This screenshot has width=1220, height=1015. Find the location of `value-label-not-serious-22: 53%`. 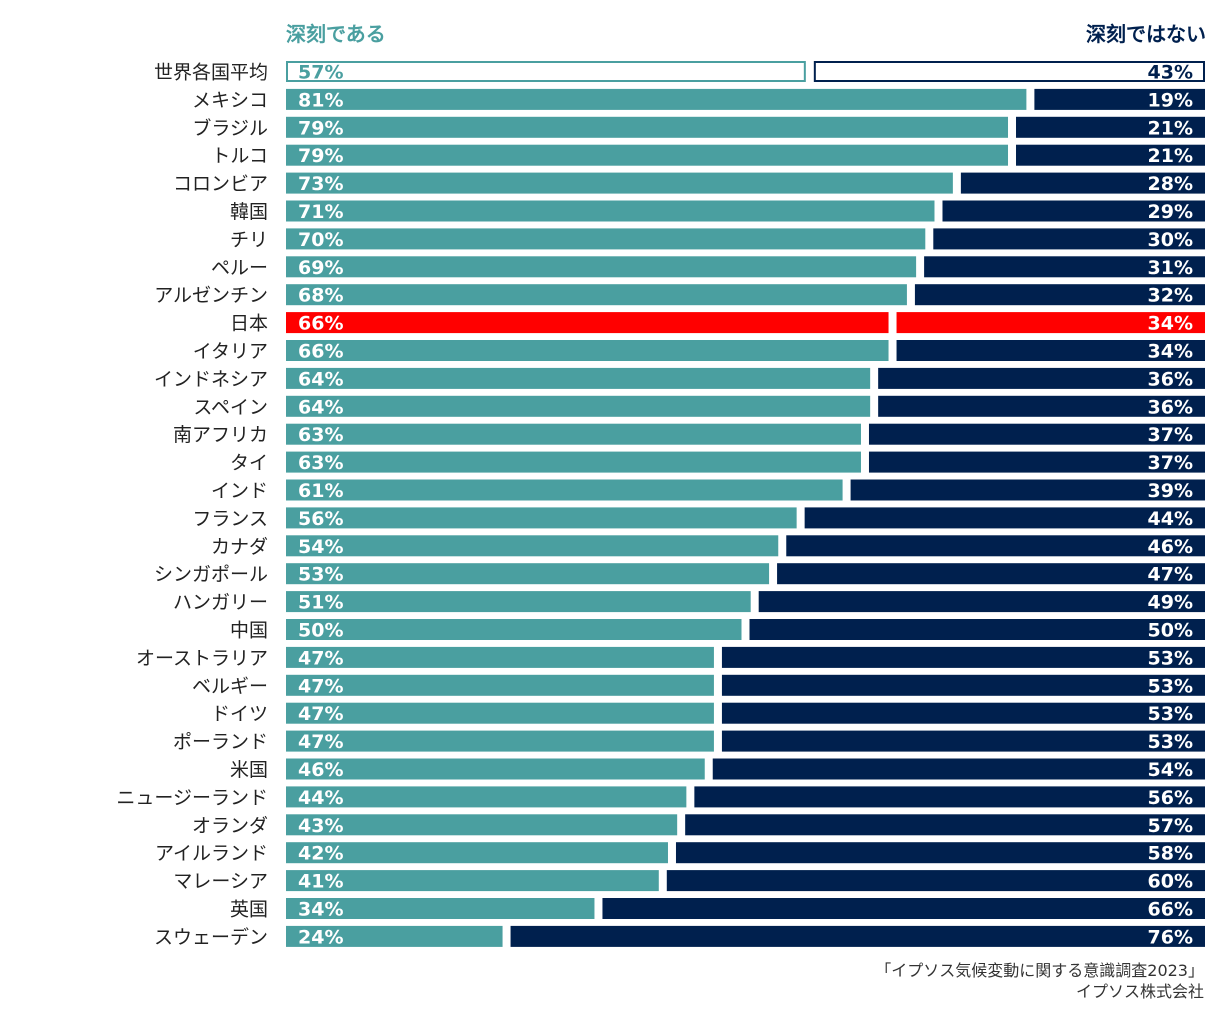

value-label-not-serious-22: 53% is located at coordinates (1170, 686).